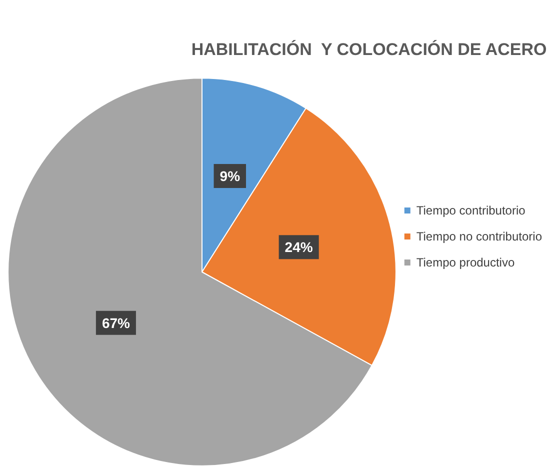 This screenshot has width=555, height=473. What do you see at coordinates (116, 322) in the screenshot?
I see `data-label: 67%` at bounding box center [116, 322].